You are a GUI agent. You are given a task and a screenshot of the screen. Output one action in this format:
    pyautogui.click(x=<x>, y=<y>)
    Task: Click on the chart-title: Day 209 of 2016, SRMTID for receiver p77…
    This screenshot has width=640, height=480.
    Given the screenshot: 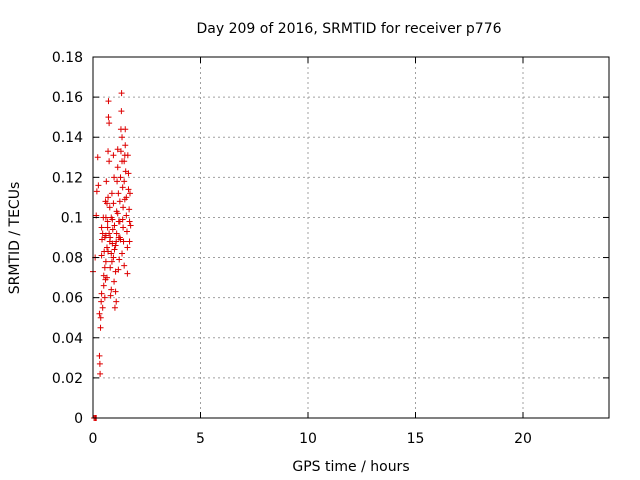 What is the action you would take?
    pyautogui.click(x=348, y=29)
    